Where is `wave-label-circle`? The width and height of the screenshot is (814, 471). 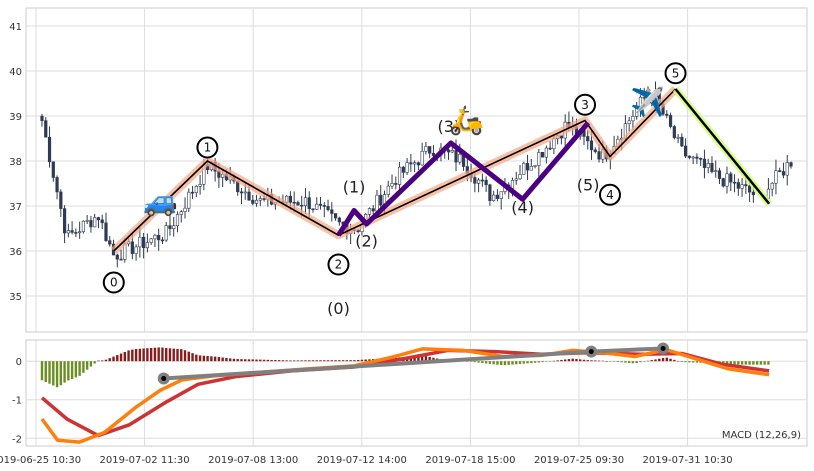
wave-label-circle is located at coordinates (585, 104).